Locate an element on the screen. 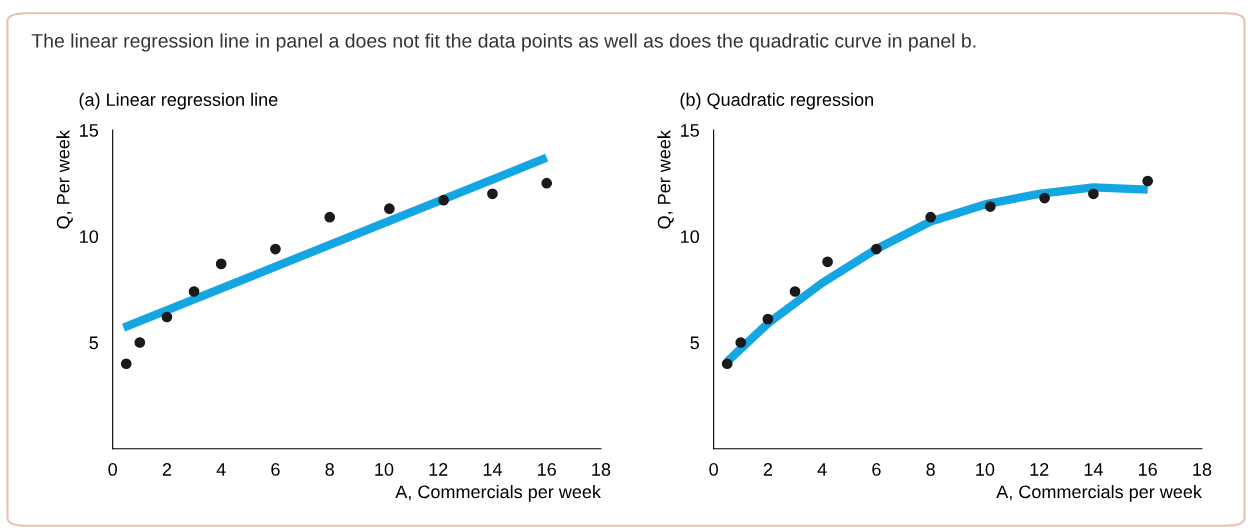 Image resolution: width=1252 pixels, height=531 pixels. chart-title: (a) Linear regression line is located at coordinates (178, 101).